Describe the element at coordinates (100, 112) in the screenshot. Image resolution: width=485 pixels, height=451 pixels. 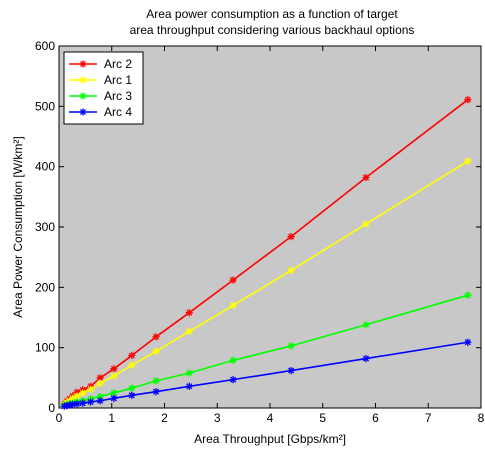
I see `legend-item: Arc 4` at that location.